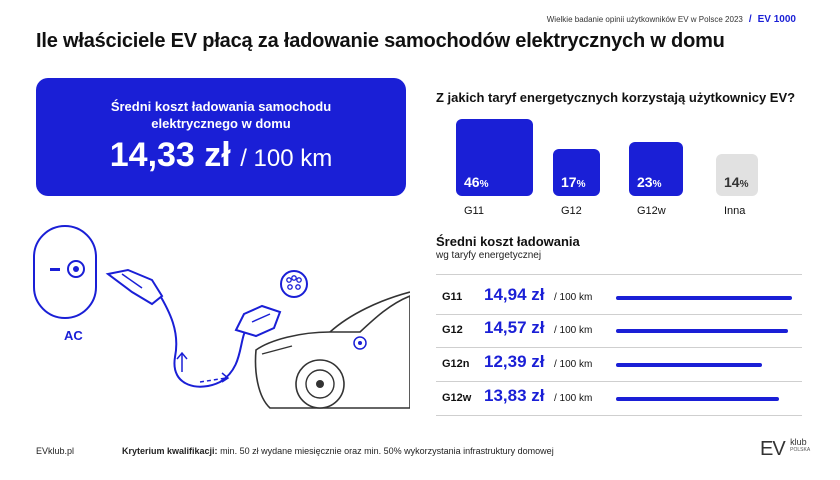  Describe the element at coordinates (656, 169) in the screenshot. I see `tariff-tile: 23%` at that location.